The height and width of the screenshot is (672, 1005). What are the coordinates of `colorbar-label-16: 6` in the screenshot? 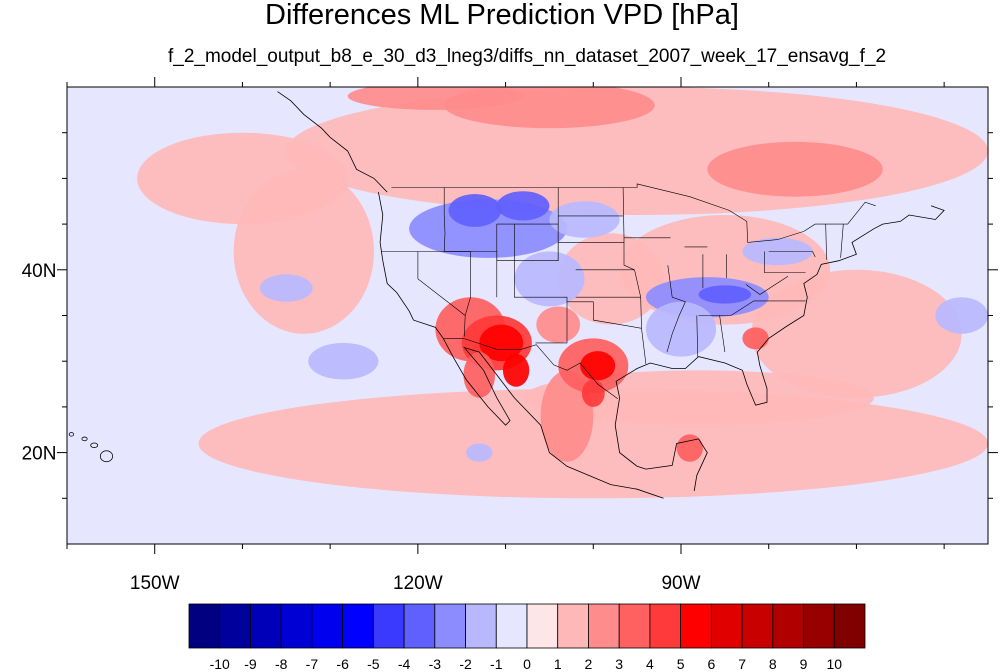 It's located at (711, 664).